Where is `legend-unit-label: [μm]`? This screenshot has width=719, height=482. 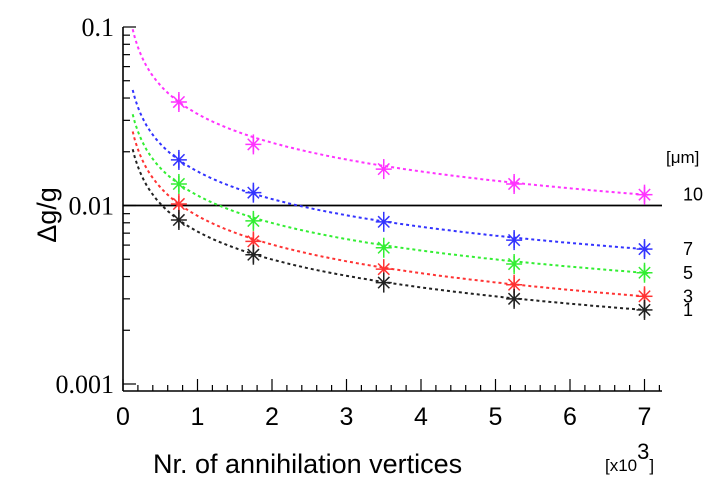
legend-unit-label: [μm] is located at coordinates (682, 157).